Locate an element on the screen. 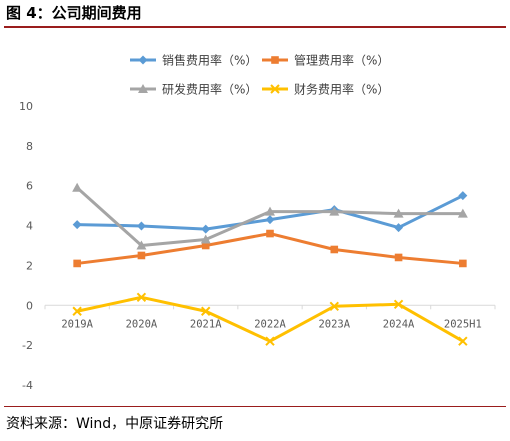 The width and height of the screenshot is (510, 441). y-tick-label: 2 is located at coordinates (29, 265).